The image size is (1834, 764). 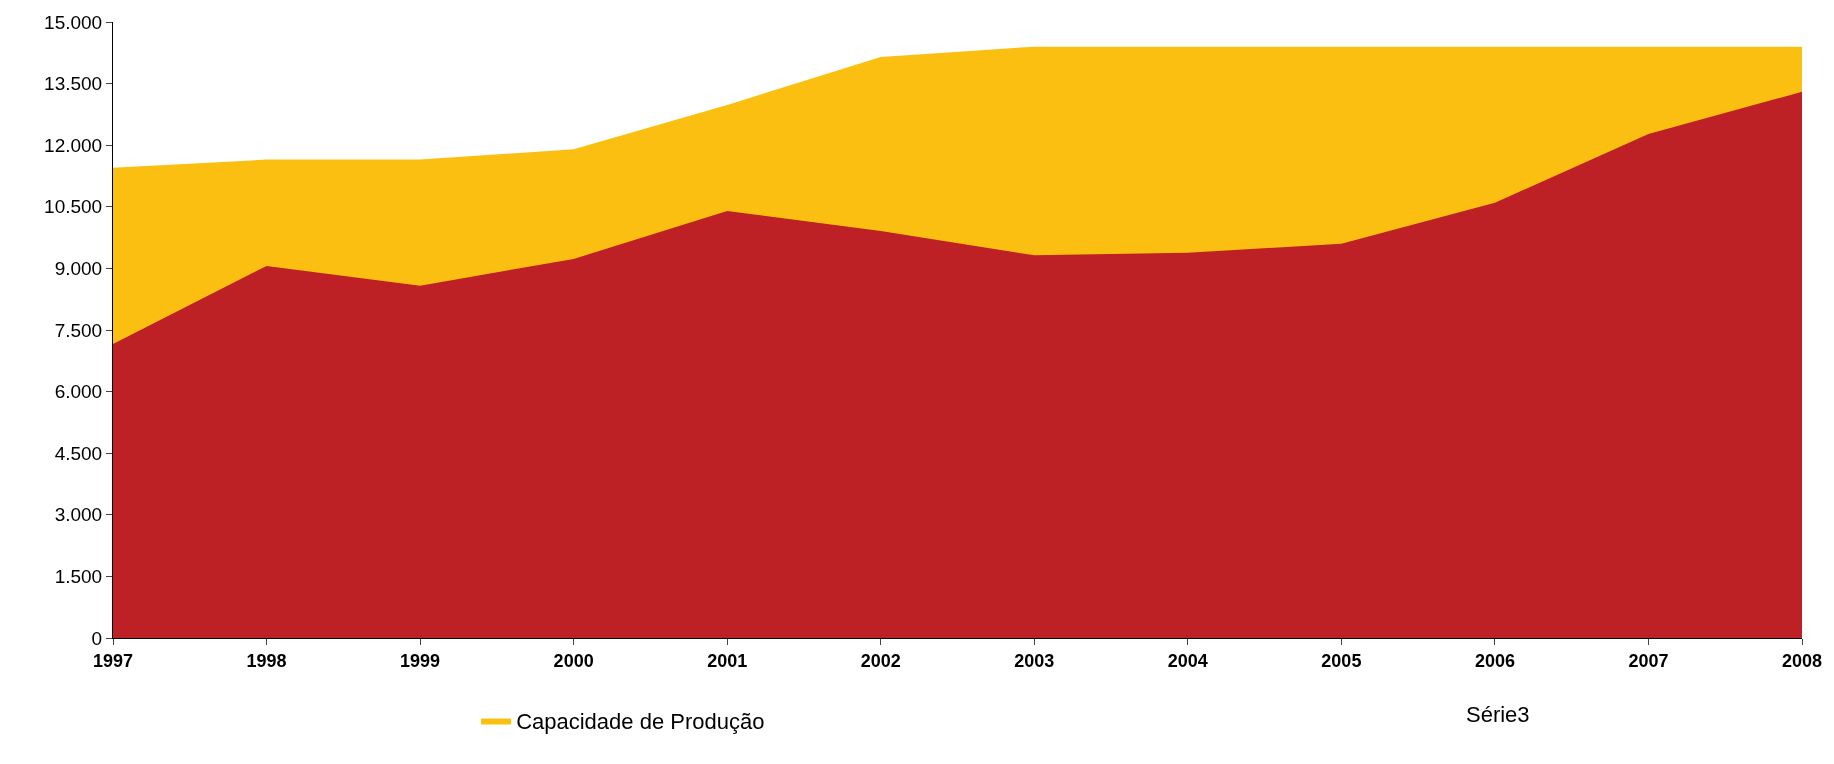 What do you see at coordinates (1187, 660) in the screenshot?
I see `x-tick-label: 2004` at bounding box center [1187, 660].